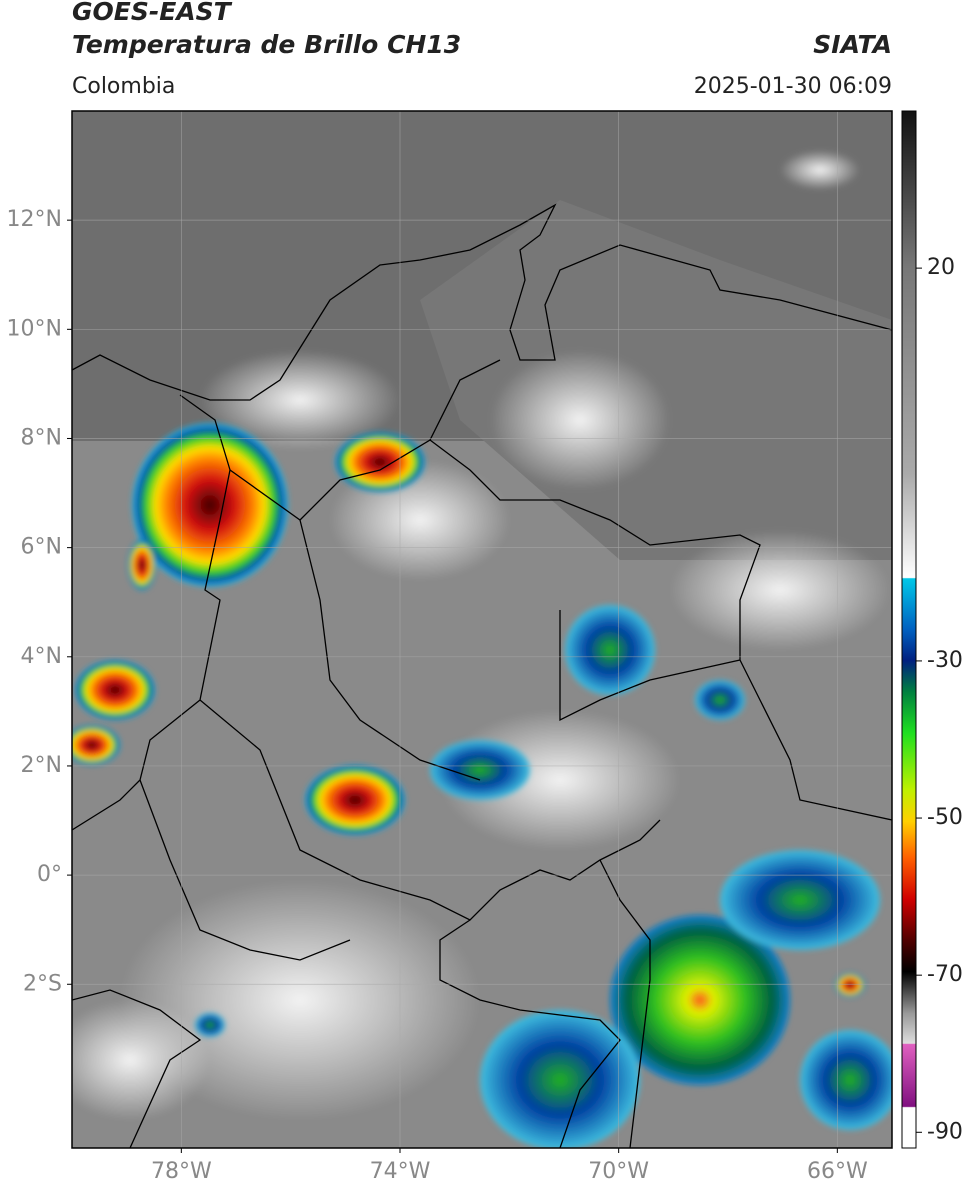  Describe the element at coordinates (42, 983) in the screenshot. I see `y-tick-label: 2°S` at that location.